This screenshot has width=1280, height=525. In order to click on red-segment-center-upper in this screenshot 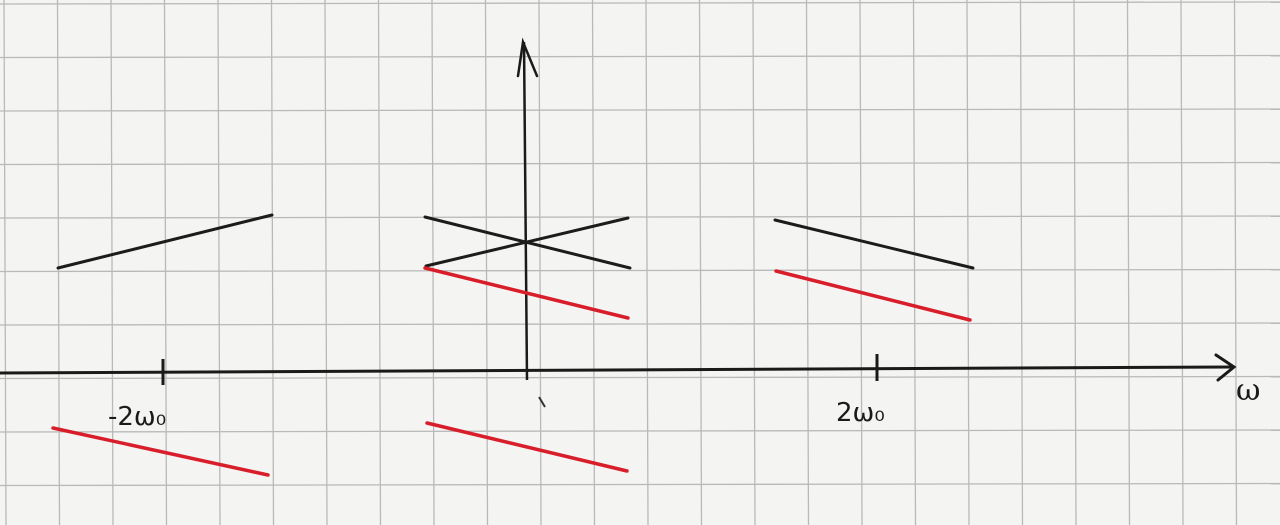, I will do `click(526, 293)`.